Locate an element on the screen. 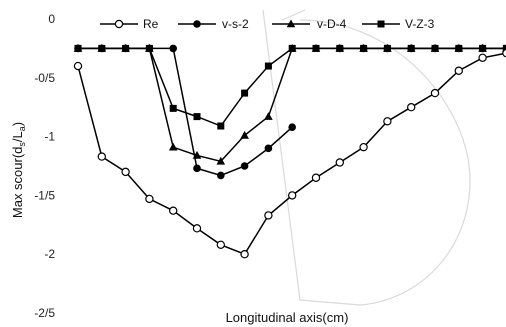  x-axis-label: Longitudinal axis(cm) is located at coordinates (287, 317).